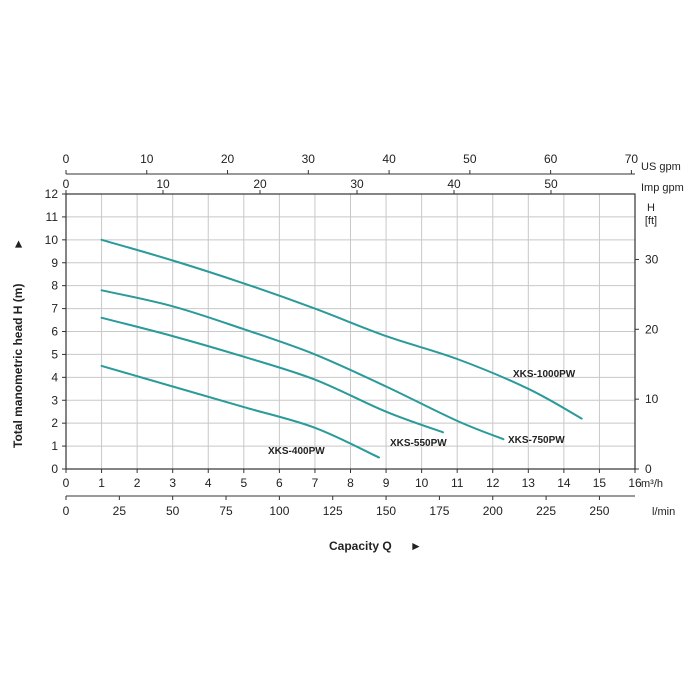 The width and height of the screenshot is (700, 700). What do you see at coordinates (635, 483) in the screenshot?
I see `x-tick-label: 16` at bounding box center [635, 483].